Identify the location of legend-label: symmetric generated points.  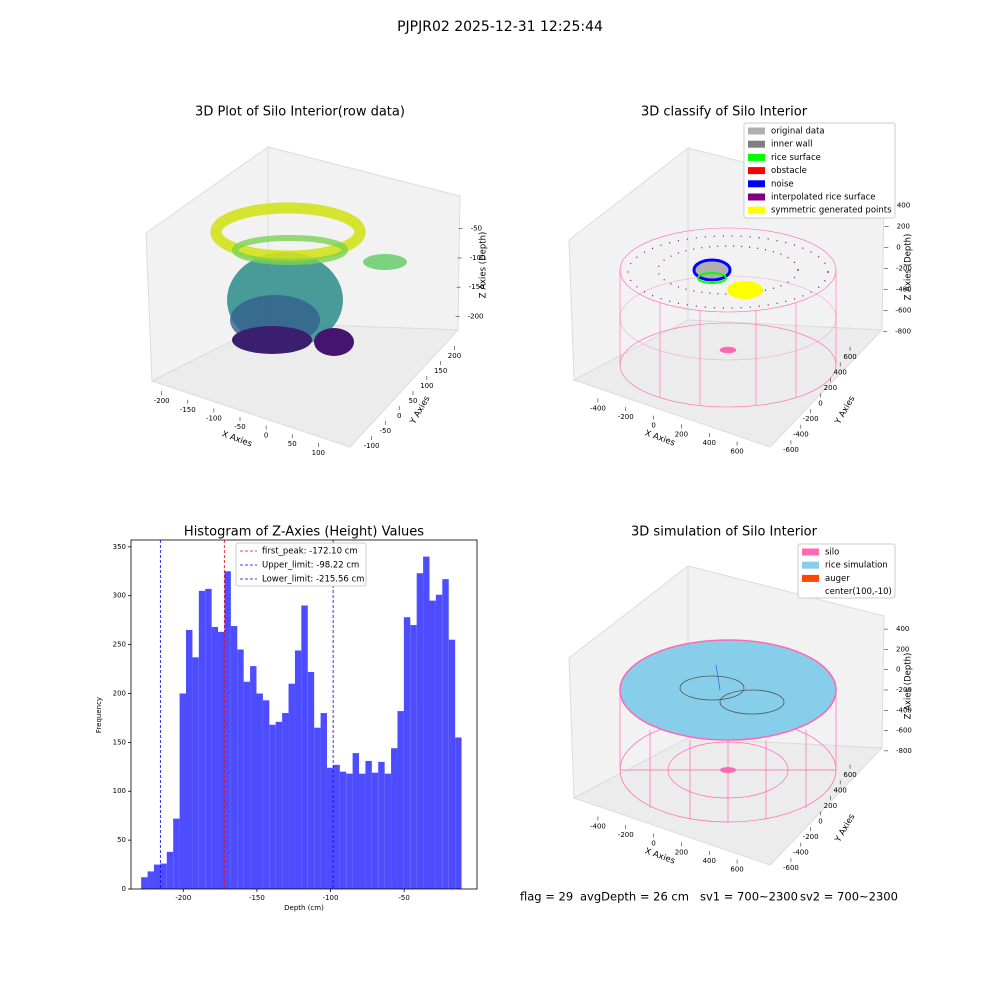
(831, 211).